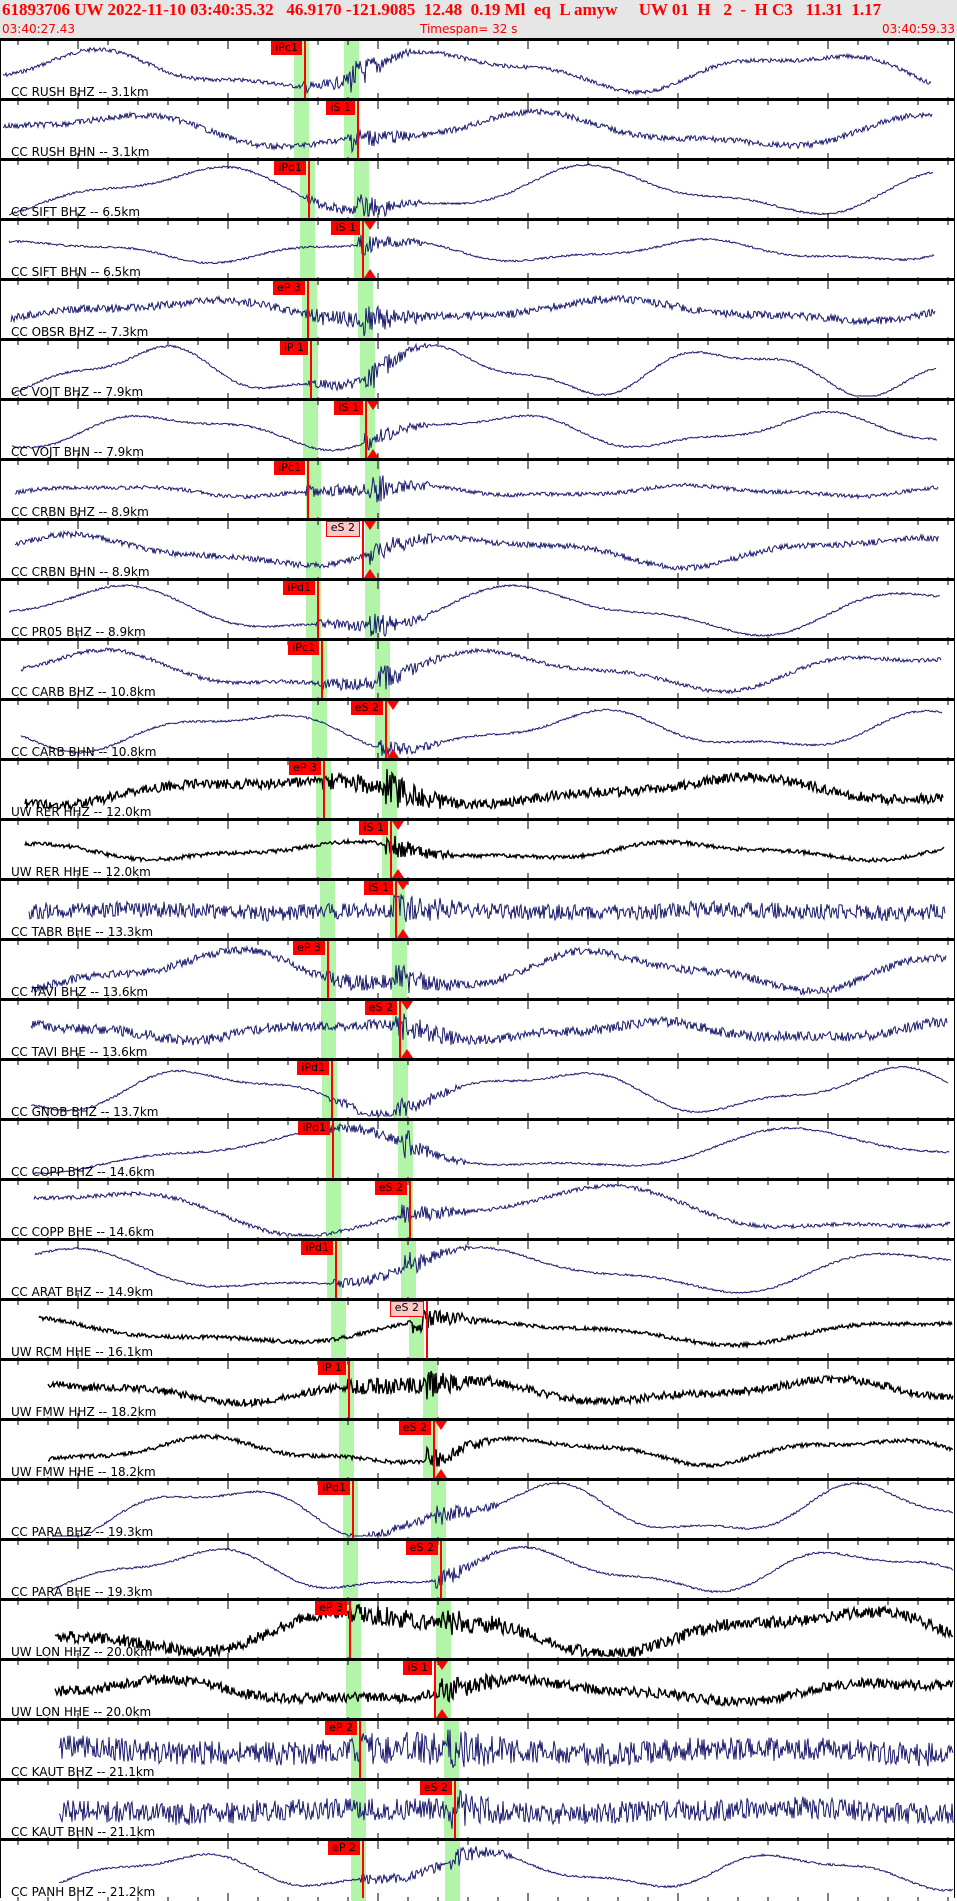  I want to click on trace-row-4: eP 3 CC OBSR BHZ -- 7.3km, so click(478, 309).